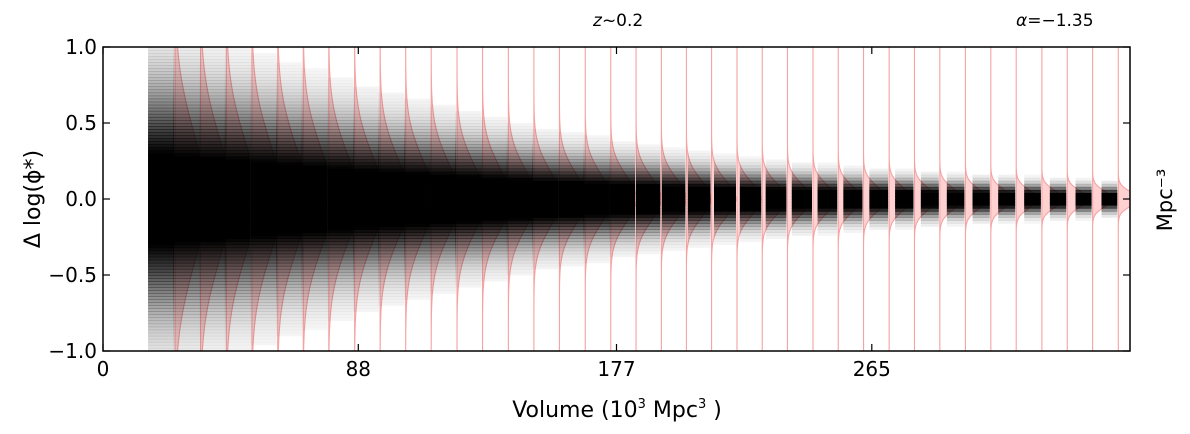 This screenshot has width=1190, height=434. Describe the element at coordinates (1165, 200) in the screenshot. I see `y-axis-right-label: Mpc⁻³` at that location.